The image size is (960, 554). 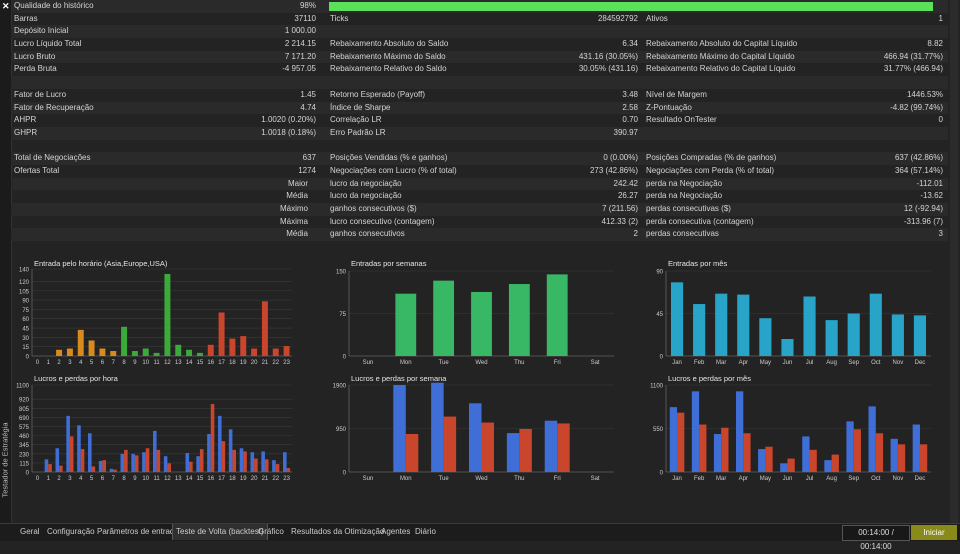 What do you see at coordinates (25, 339) in the screenshot?
I see `y-tick-label: 30` at bounding box center [25, 339].